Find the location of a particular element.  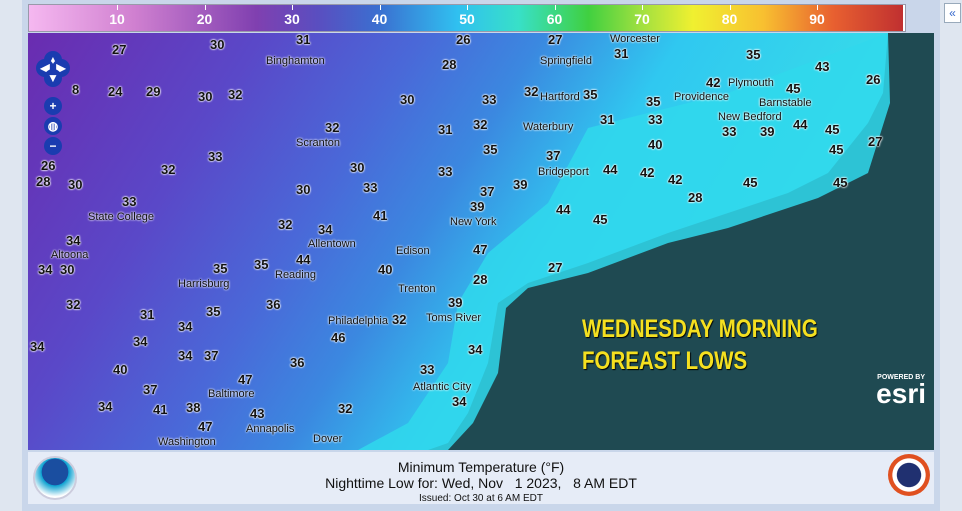

temperature-label: 29 is located at coordinates (153, 91).